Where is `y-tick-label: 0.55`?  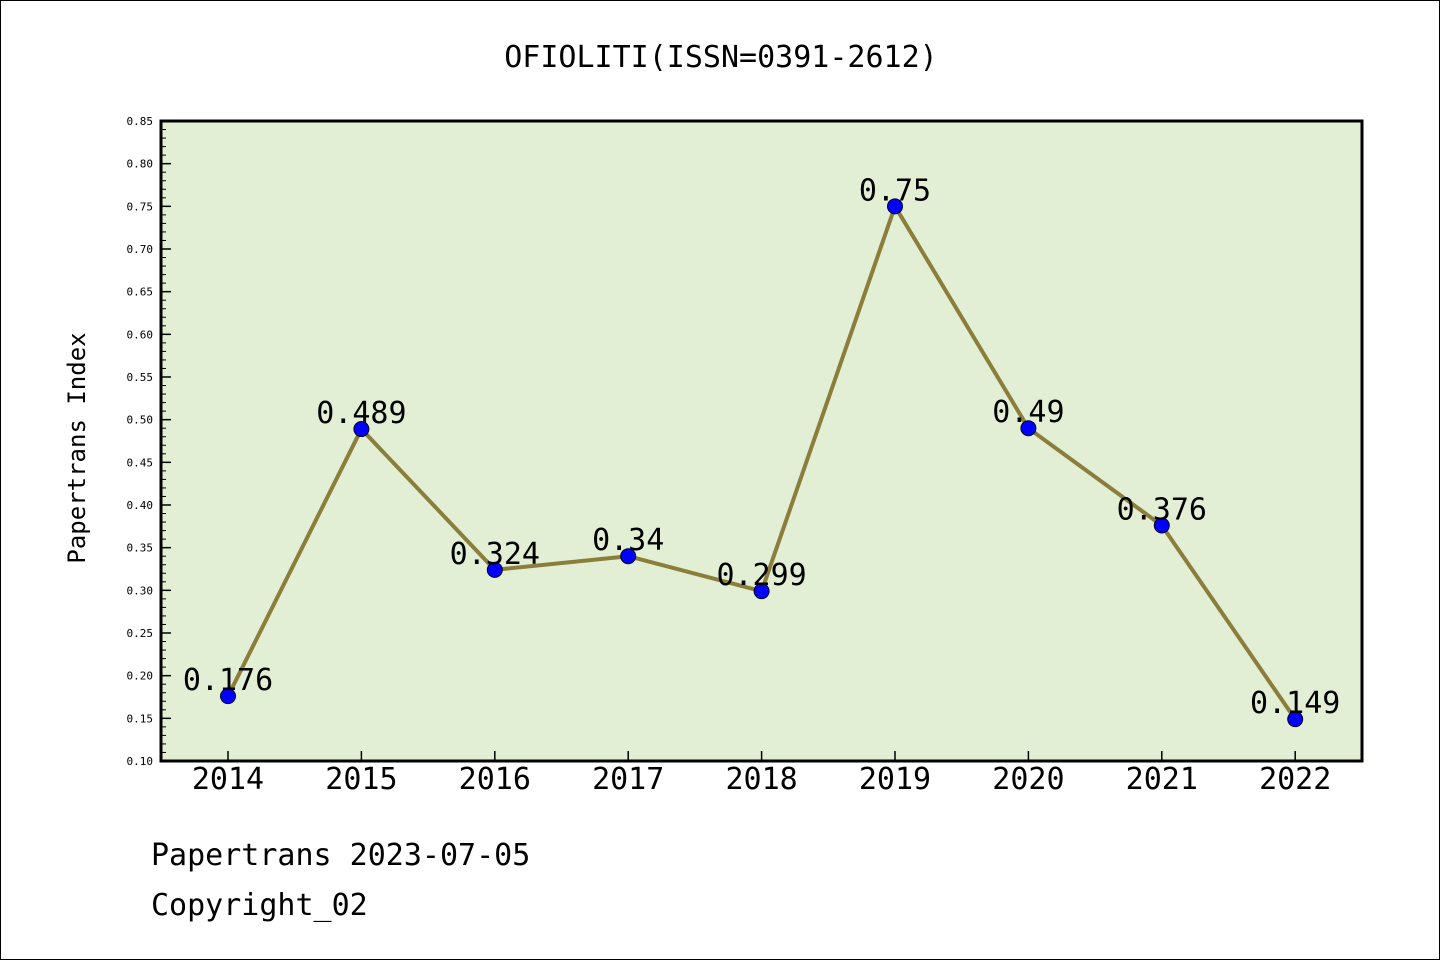
y-tick-label: 0.55 is located at coordinates (140, 377).